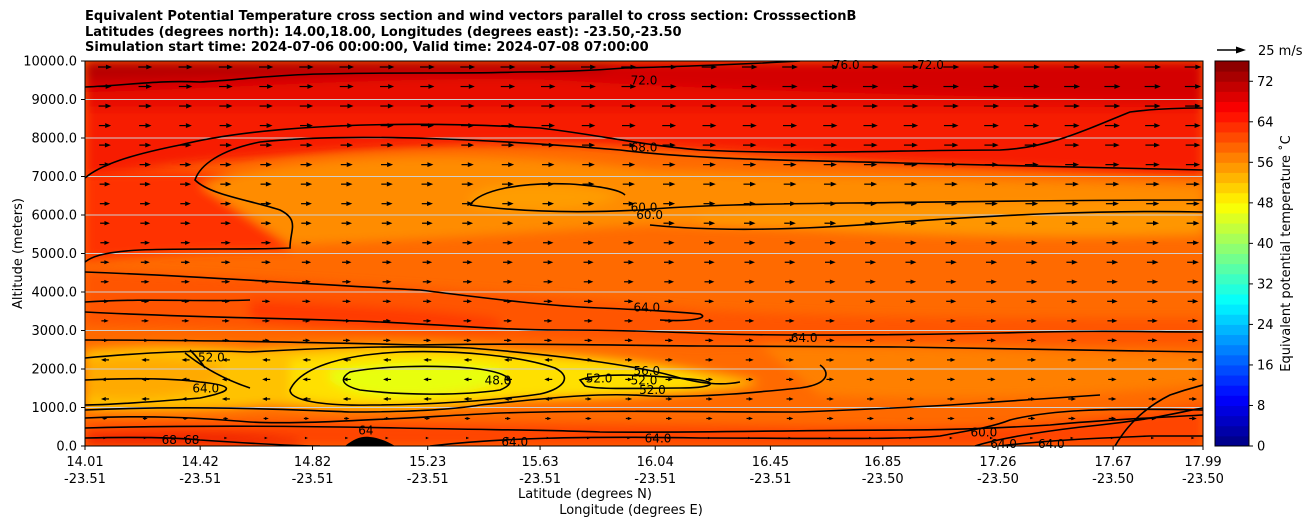 The width and height of the screenshot is (1308, 526). Describe the element at coordinates (644, 381) in the screenshot. I see `contour-label: 52.0` at that location.